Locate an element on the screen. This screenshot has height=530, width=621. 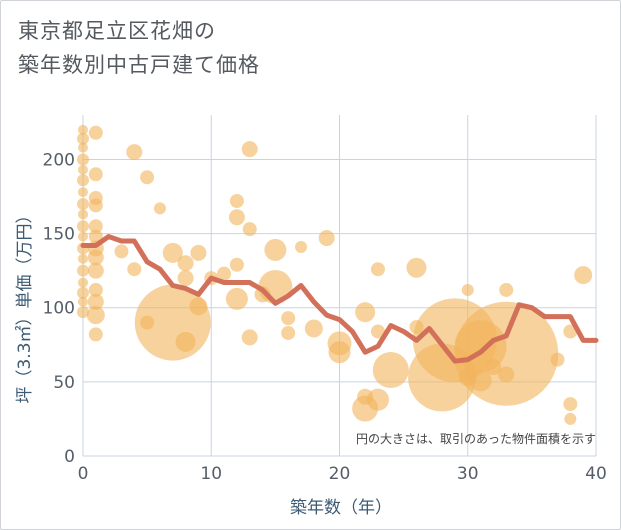
x-tick-label: 10 is located at coordinates (211, 474).